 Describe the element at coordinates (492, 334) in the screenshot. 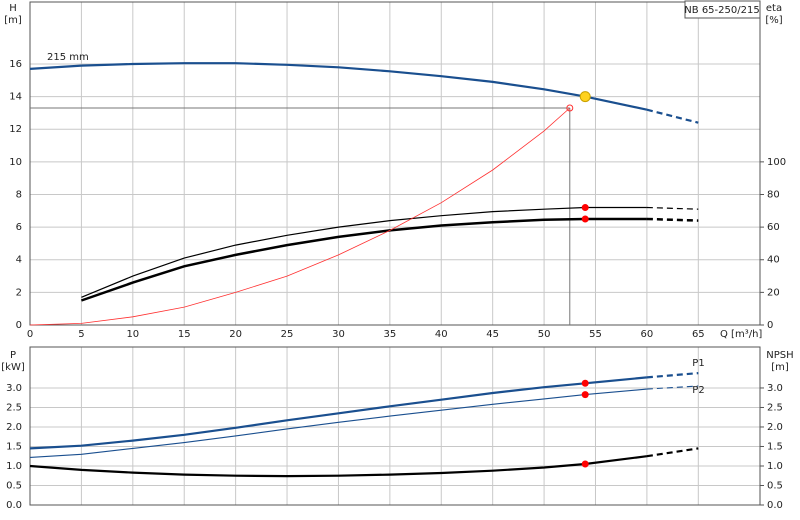

I see `x-tick-label: 45` at that location.